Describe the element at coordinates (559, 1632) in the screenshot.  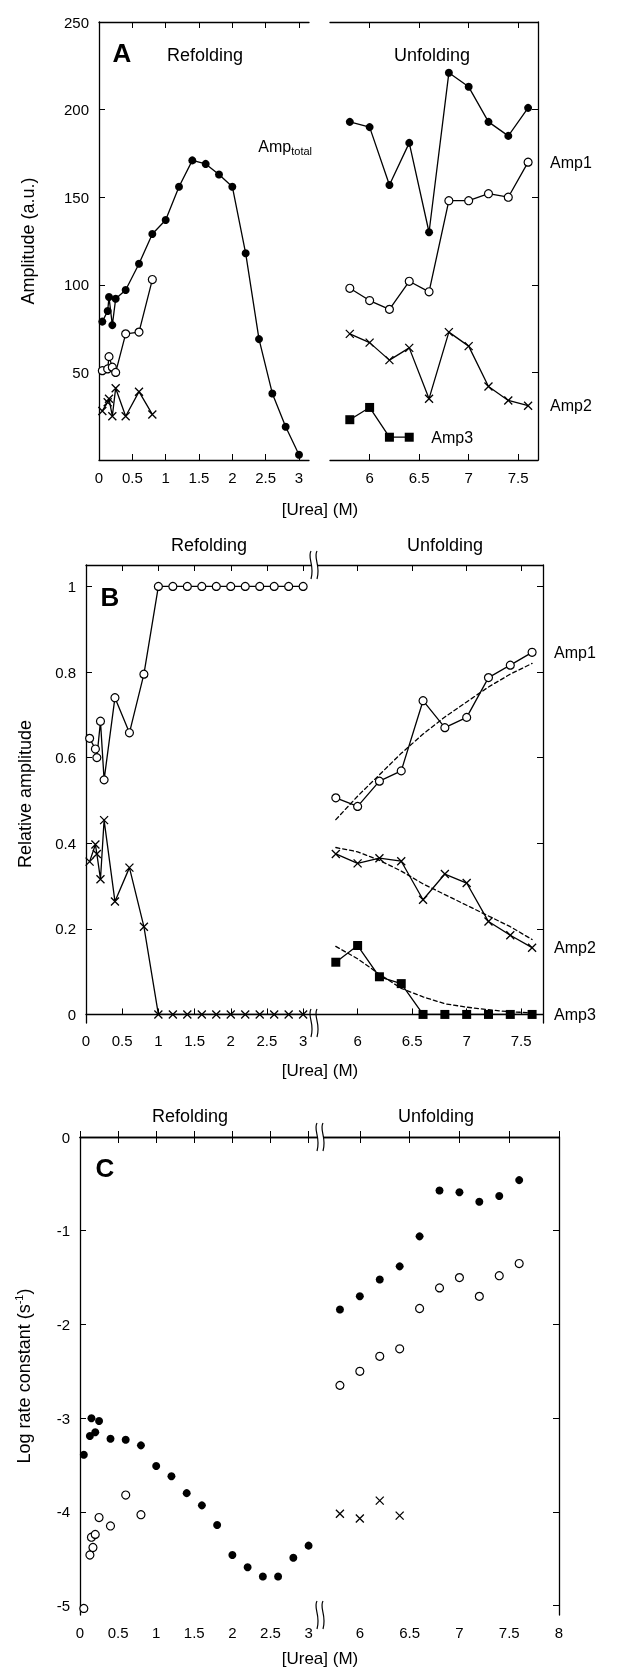
I see `x-tick-label: 8` at that location.